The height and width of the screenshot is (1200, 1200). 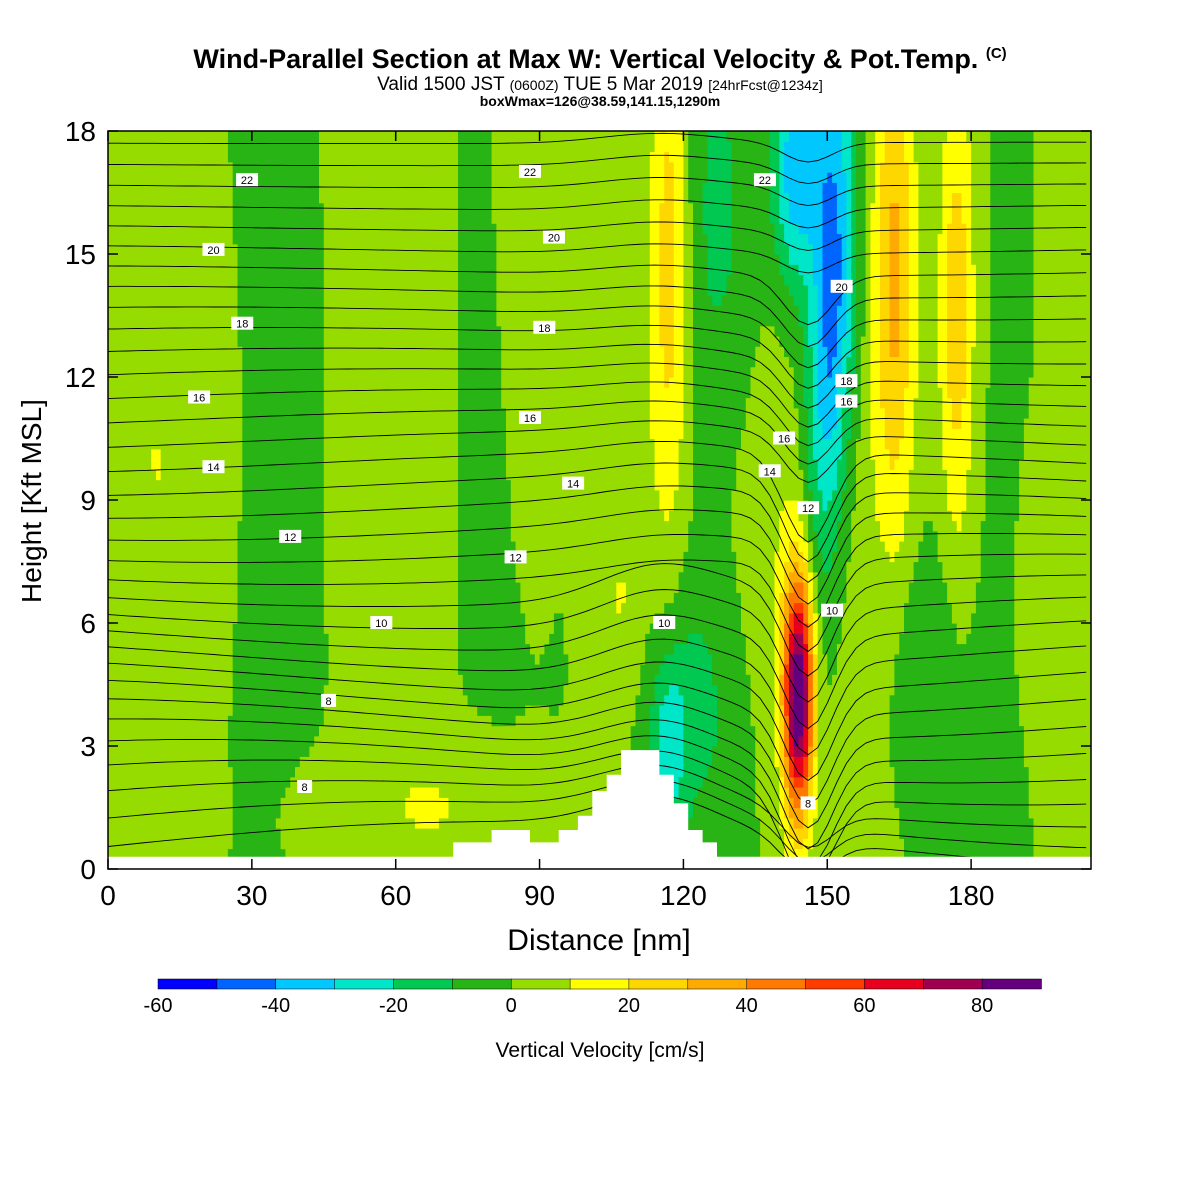 I want to click on contour-label: 16, so click(x=784, y=440).